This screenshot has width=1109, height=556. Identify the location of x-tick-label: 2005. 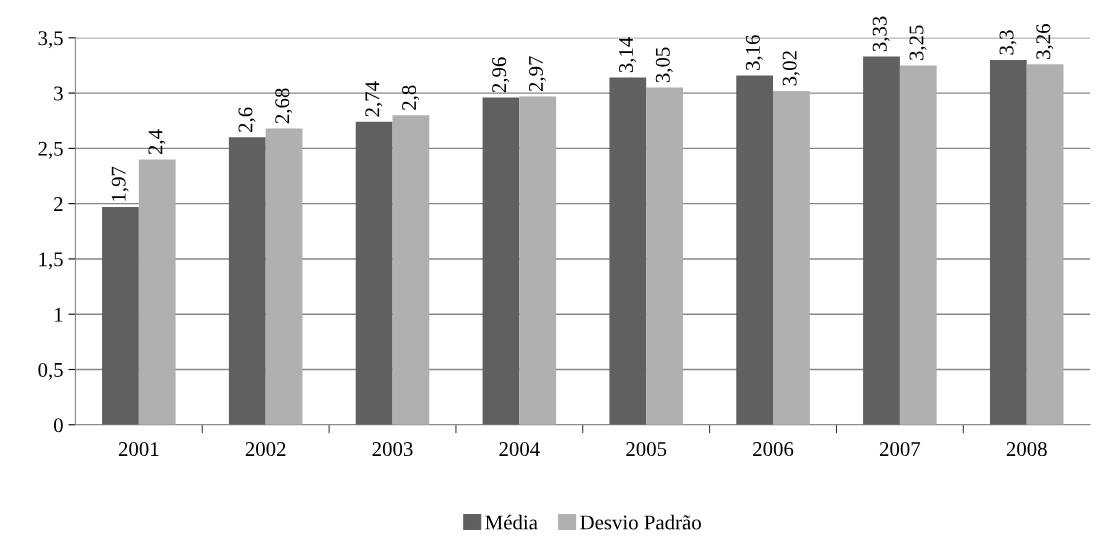
(646, 449).